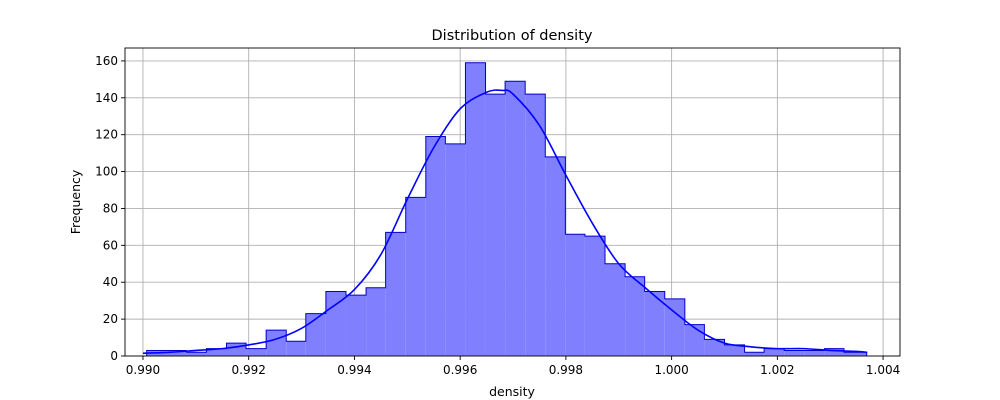 The height and width of the screenshot is (400, 1000). I want to click on x-tick-label: 1.000, so click(671, 370).